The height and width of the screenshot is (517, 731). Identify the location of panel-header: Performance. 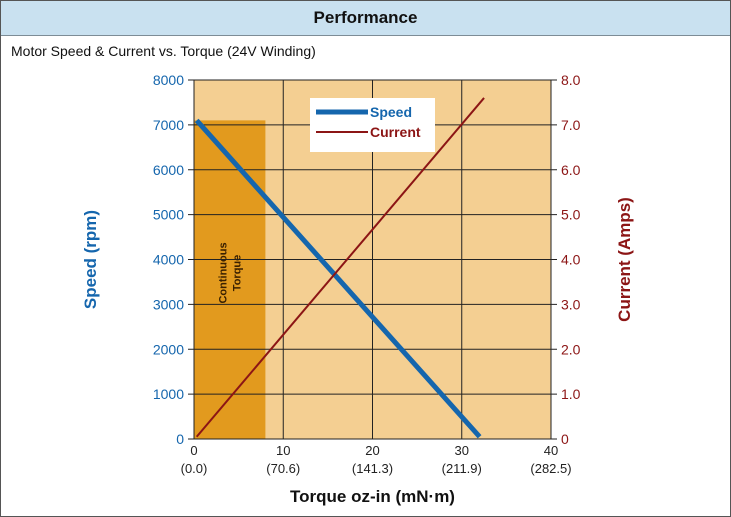
(365, 18).